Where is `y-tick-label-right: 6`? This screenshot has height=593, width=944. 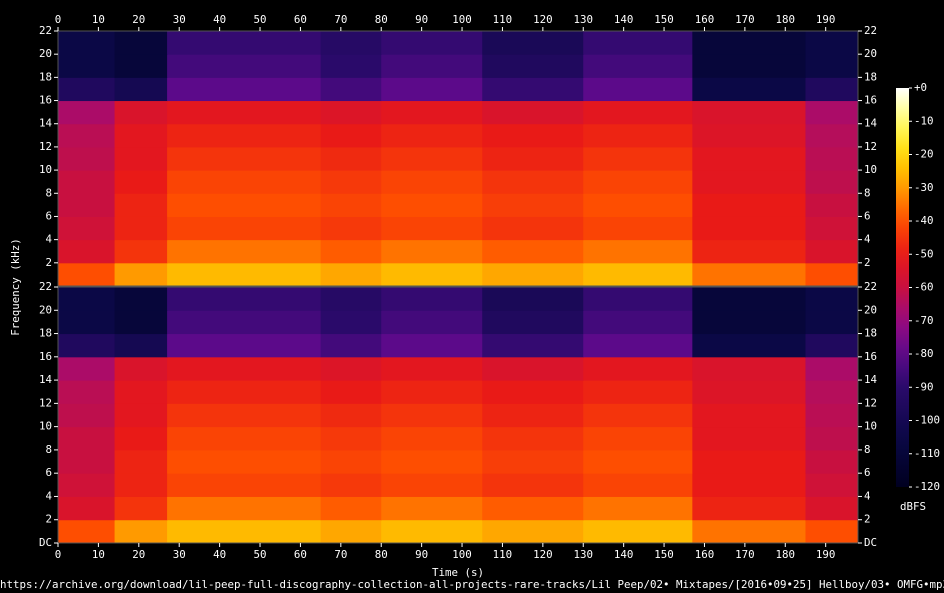
y-tick-label-right: 6 is located at coordinates (867, 215).